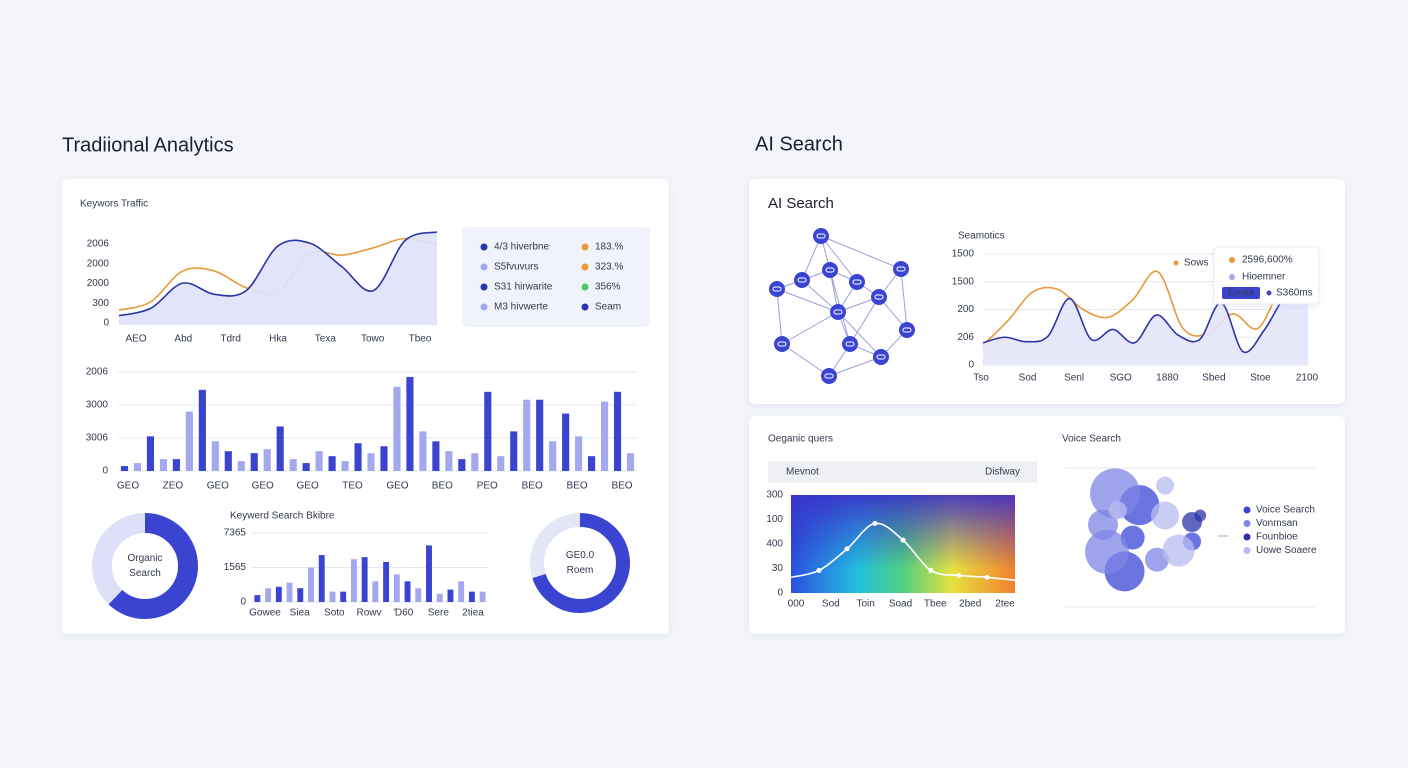  Describe the element at coordinates (1285, 510) in the screenshot. I see `legend-label: Voice Search` at that location.